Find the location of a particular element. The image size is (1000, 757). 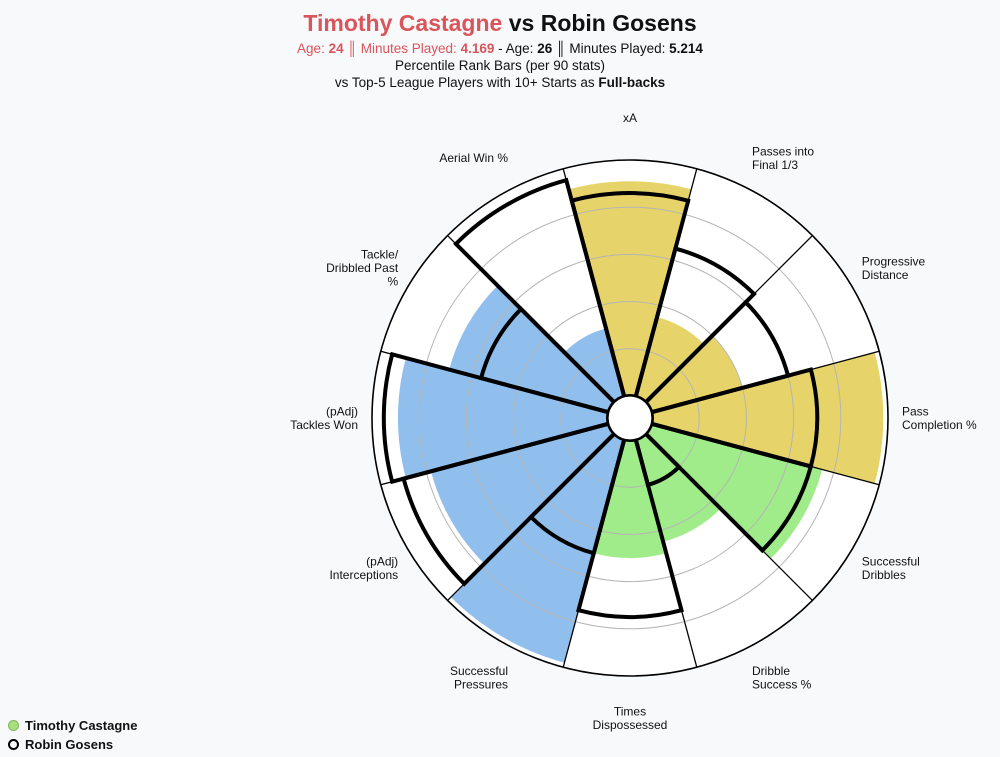

title-vs: vs is located at coordinates (521, 23).